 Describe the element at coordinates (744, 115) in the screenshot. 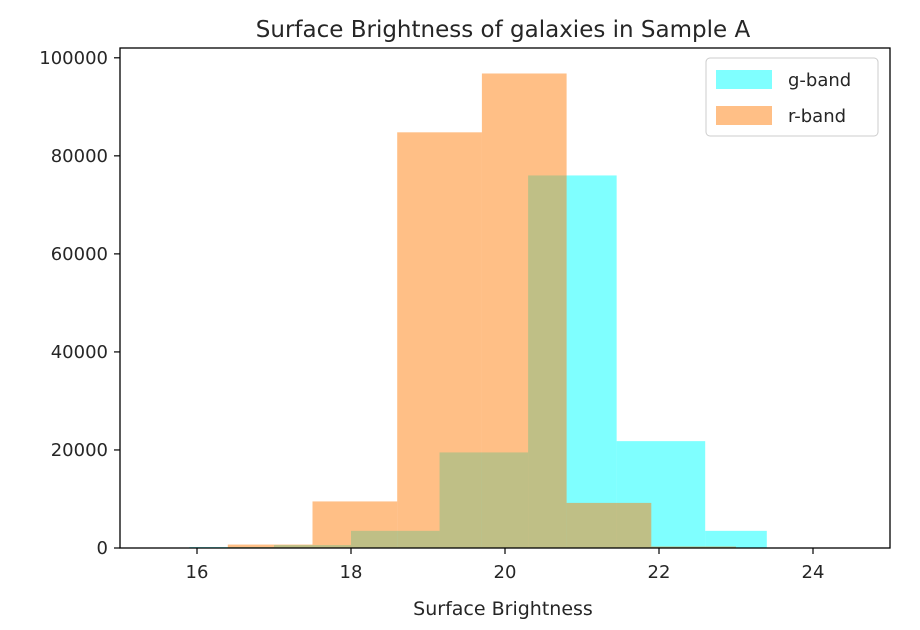

I see `legend-swatch-r-band` at that location.